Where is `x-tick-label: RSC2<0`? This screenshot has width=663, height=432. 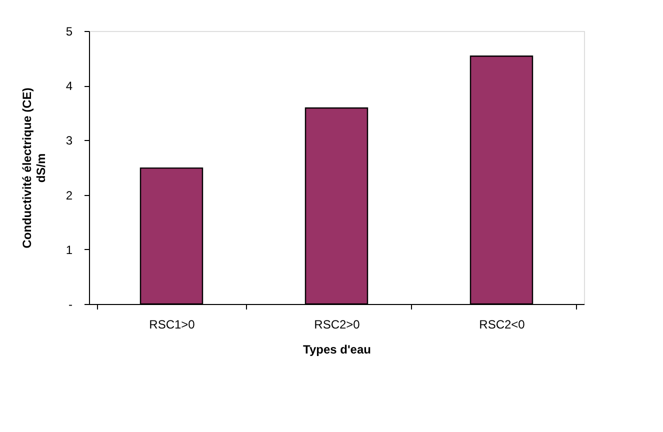
x-tick-label: RSC2<0 is located at coordinates (502, 325).